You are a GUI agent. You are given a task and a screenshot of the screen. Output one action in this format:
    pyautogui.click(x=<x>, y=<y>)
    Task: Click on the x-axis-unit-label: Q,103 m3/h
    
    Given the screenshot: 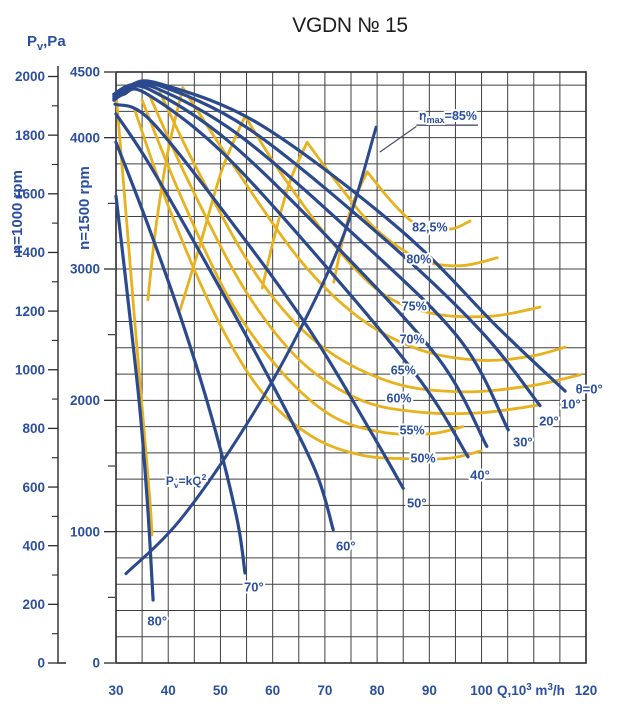 What is the action you would take?
    pyautogui.click(x=531, y=690)
    